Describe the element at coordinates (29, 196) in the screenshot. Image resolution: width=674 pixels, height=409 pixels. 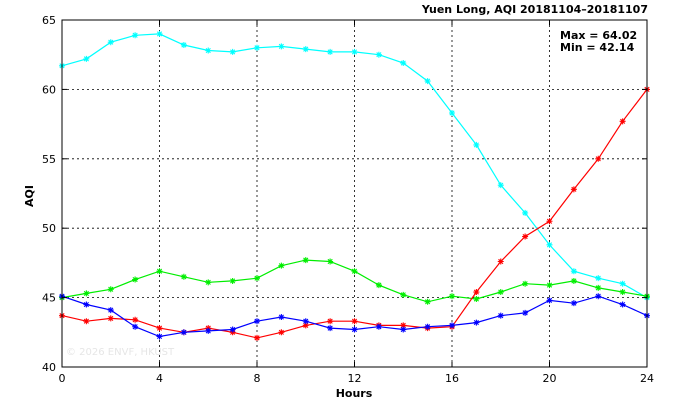
I see `y-axis-title: AQI` at that location.